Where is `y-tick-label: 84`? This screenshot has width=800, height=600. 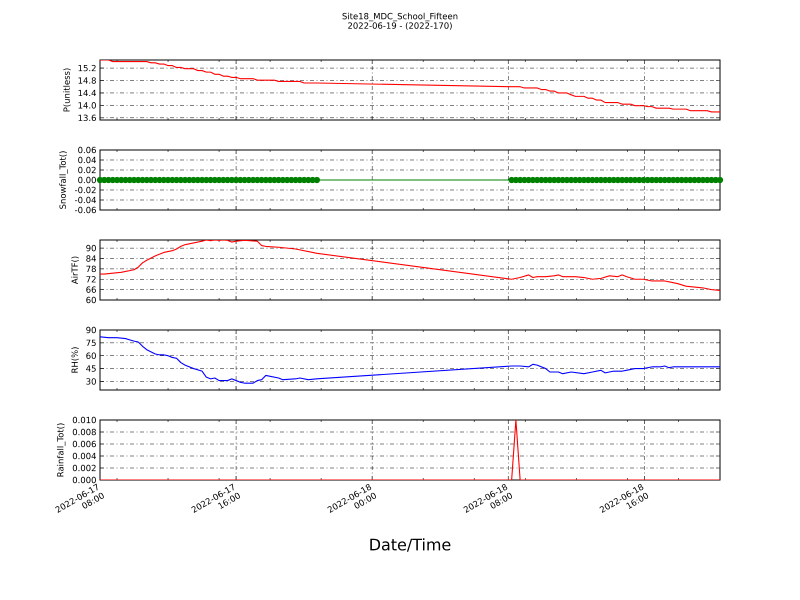 y-tick-label: 84 is located at coordinates (91, 258).